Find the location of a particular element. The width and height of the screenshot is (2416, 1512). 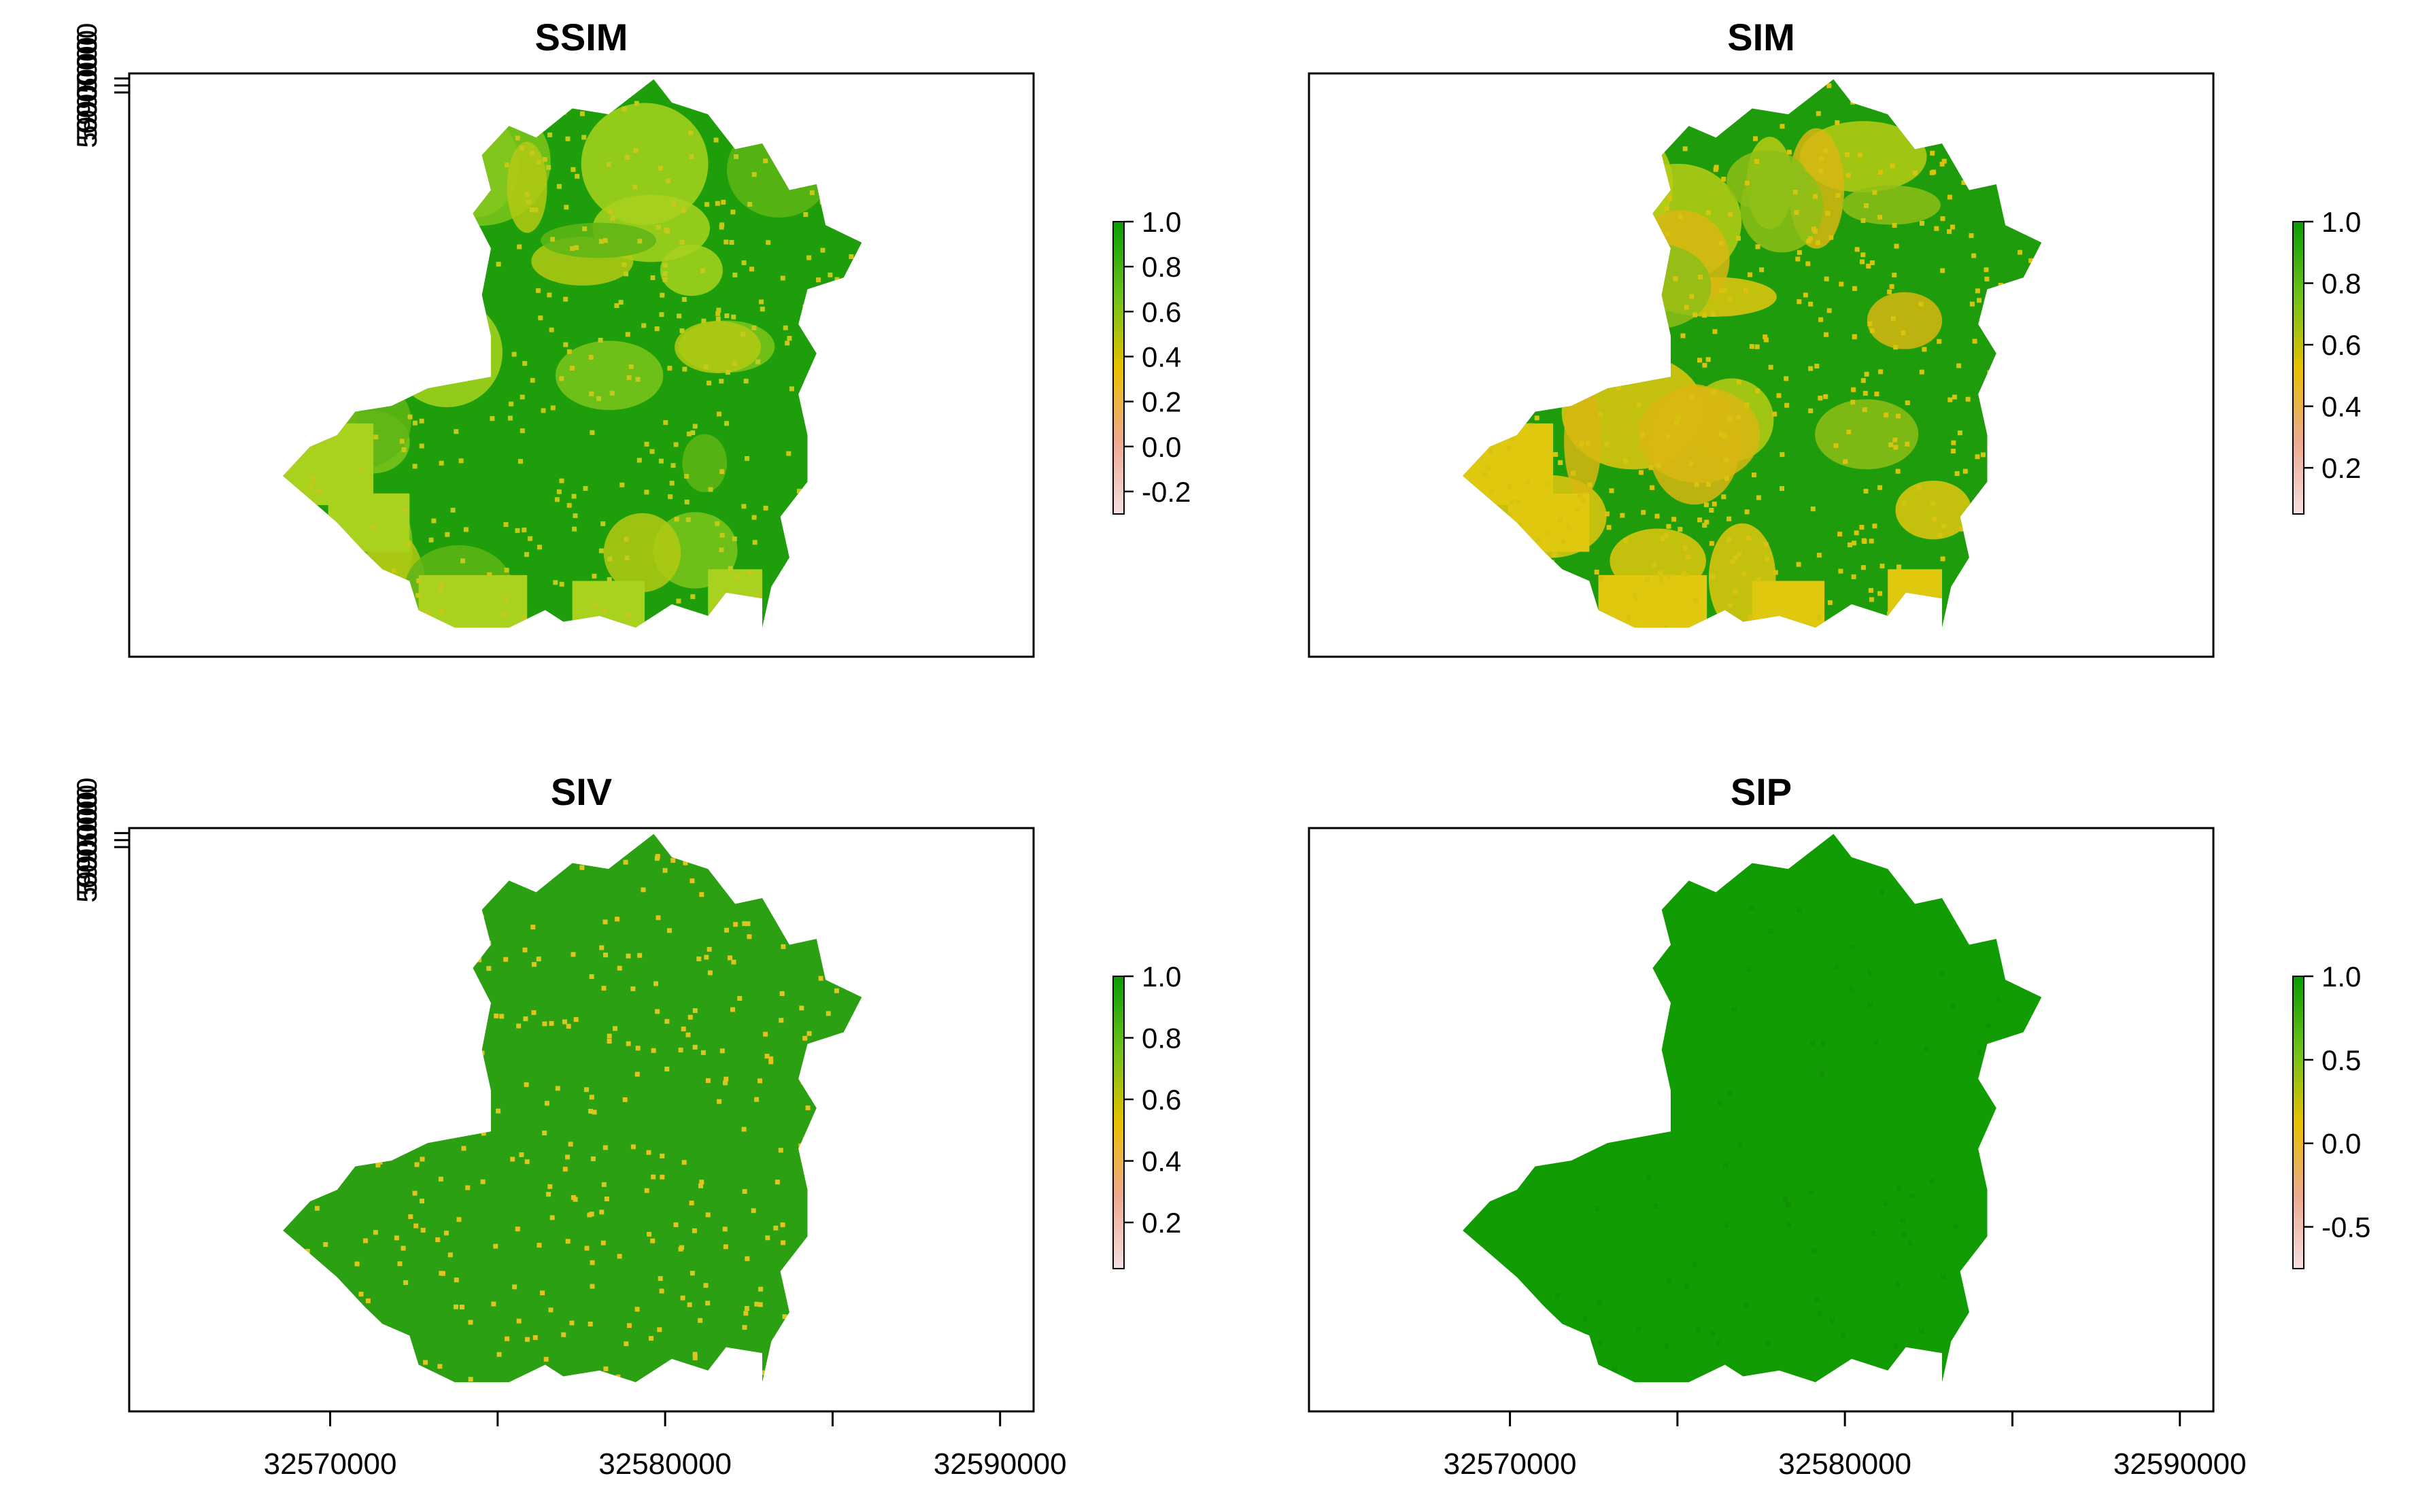

x-tick-label: 32590000 is located at coordinates (2180, 1464).